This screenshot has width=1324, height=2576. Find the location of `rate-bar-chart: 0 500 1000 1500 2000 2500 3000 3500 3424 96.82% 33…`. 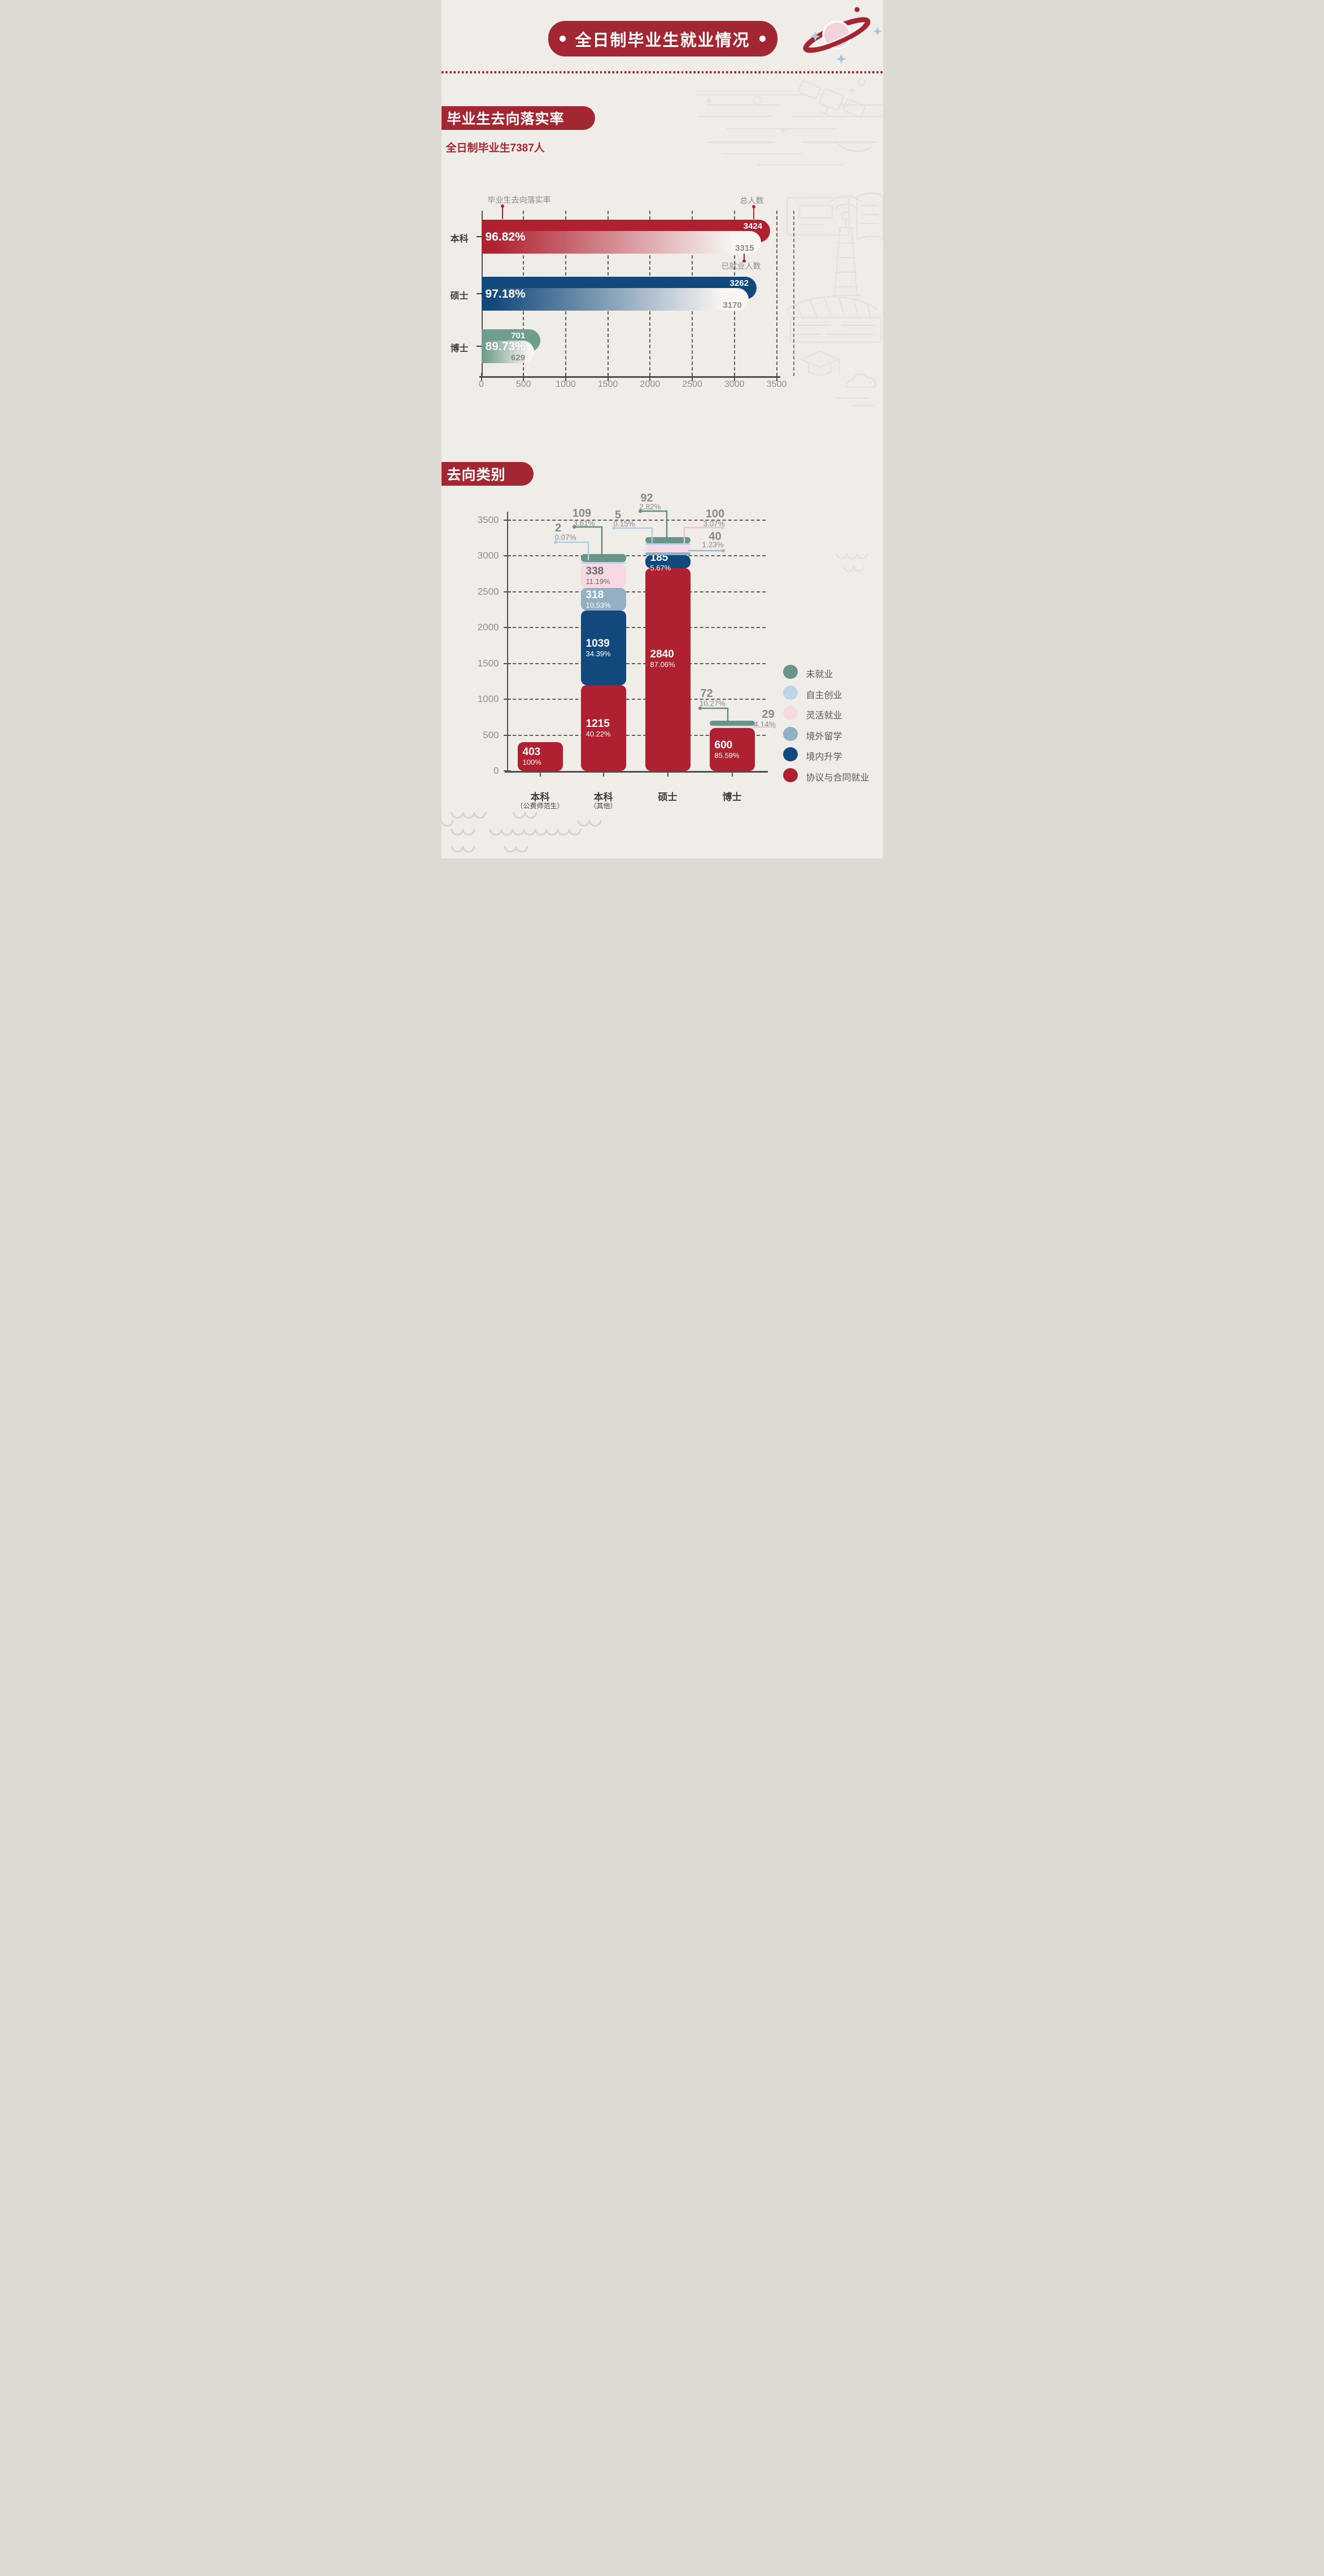

rate-bar-chart: 0 500 1000 1500 2000 2500 3000 3500 3424 96.82% 33… is located at coordinates (662, 214).